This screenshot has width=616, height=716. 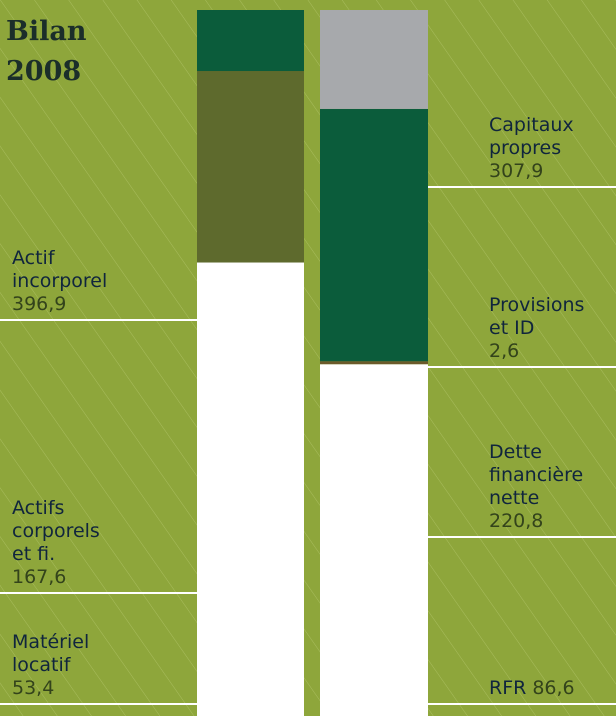 What do you see at coordinates (46, 31) in the screenshot?
I see `chart-title: Bilan` at bounding box center [46, 31].